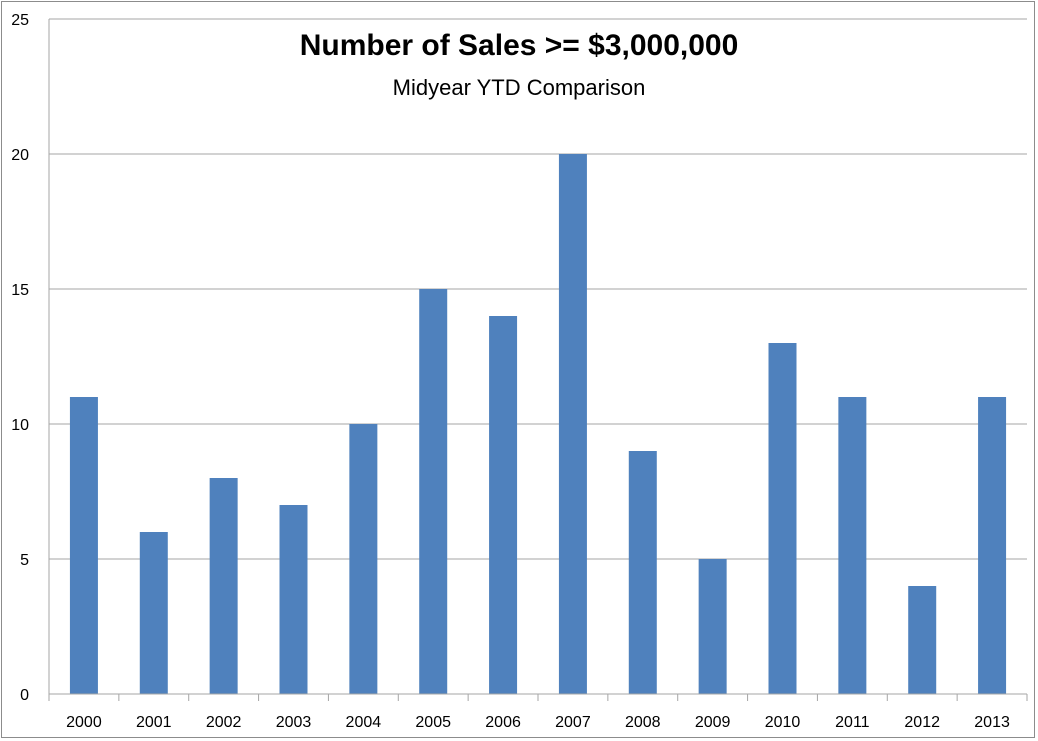 The width and height of the screenshot is (1038, 741). What do you see at coordinates (572, 424) in the screenshot?
I see `bar-2007` at bounding box center [572, 424].